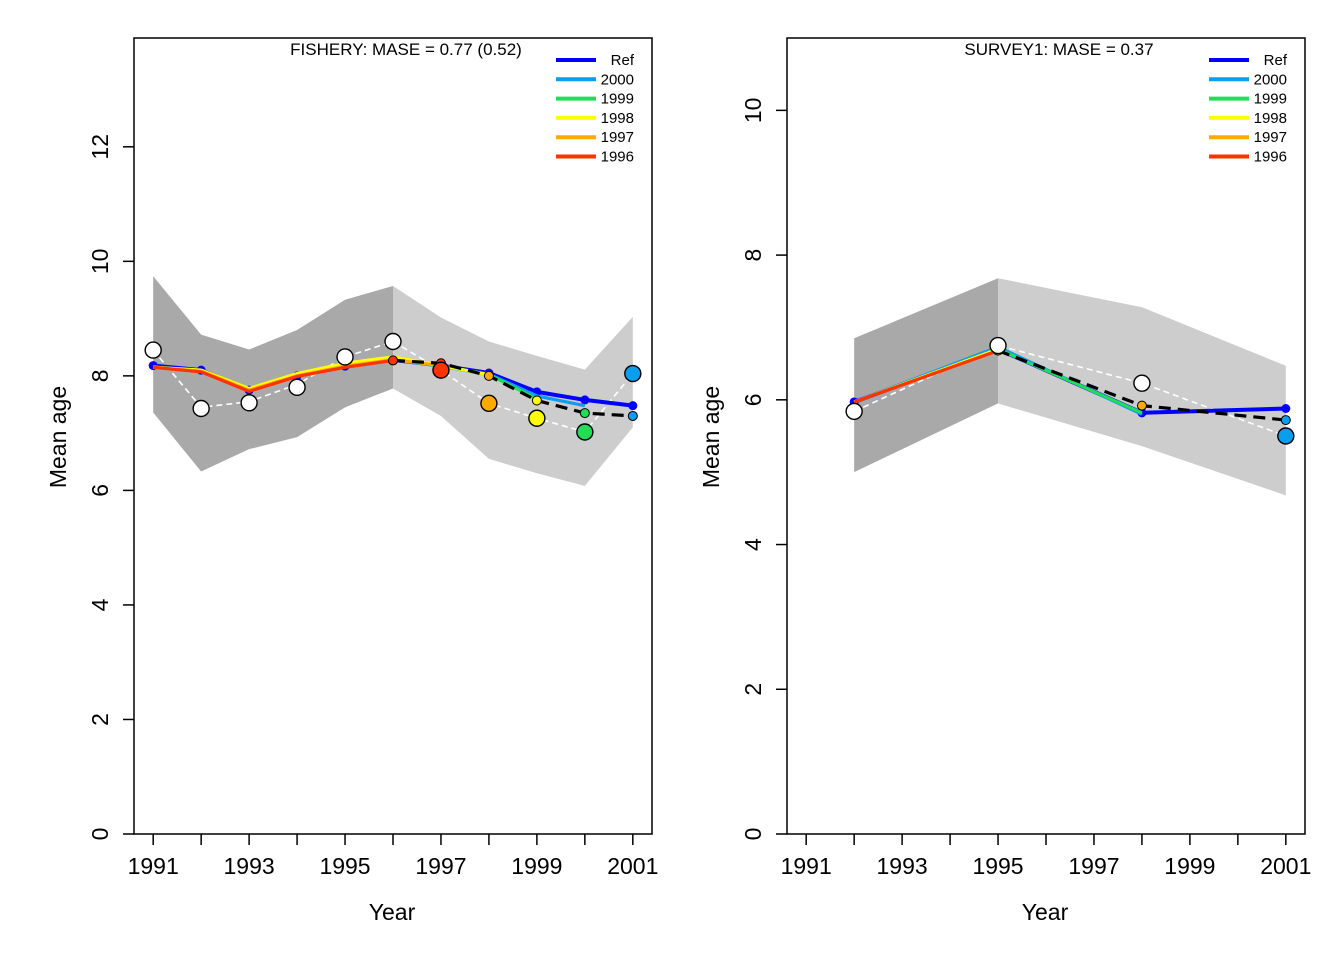 This screenshot has width=1344, height=960. I want to click on fishery-y-tick-label: 0, so click(100, 834).